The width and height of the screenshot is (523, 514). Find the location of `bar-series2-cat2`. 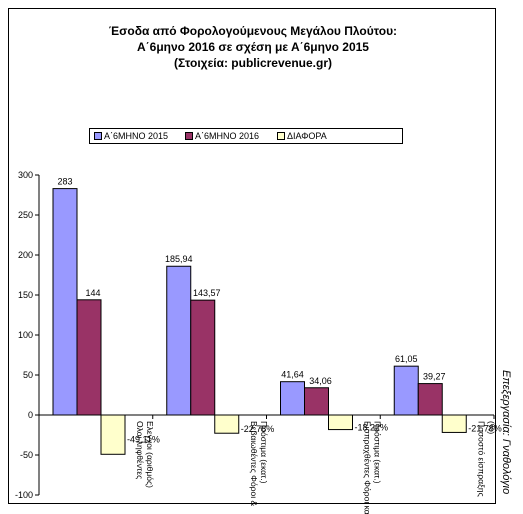

bar-series2-cat2 is located at coordinates (340, 422).